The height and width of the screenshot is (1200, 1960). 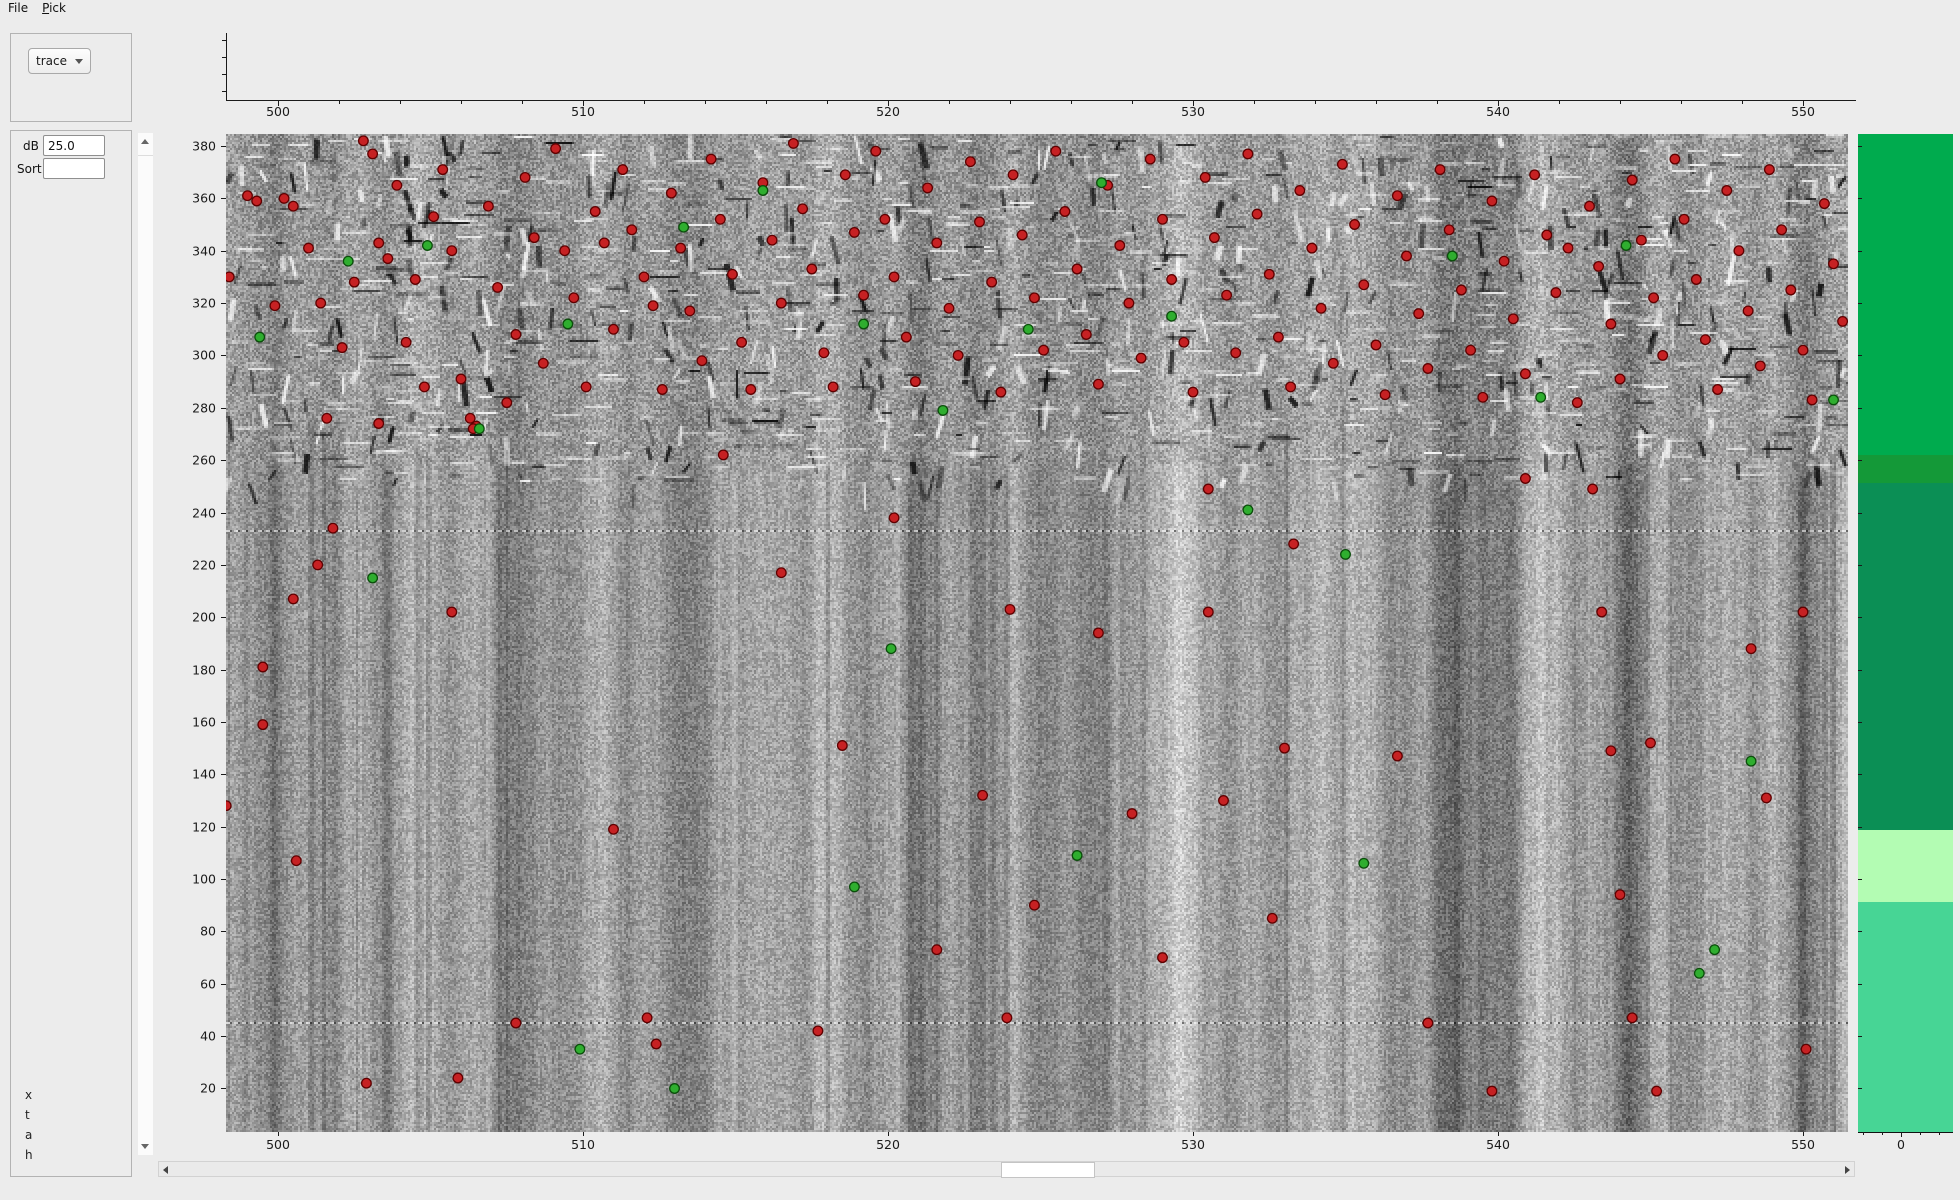 What do you see at coordinates (74, 168) in the screenshot?
I see `sort-input` at bounding box center [74, 168].